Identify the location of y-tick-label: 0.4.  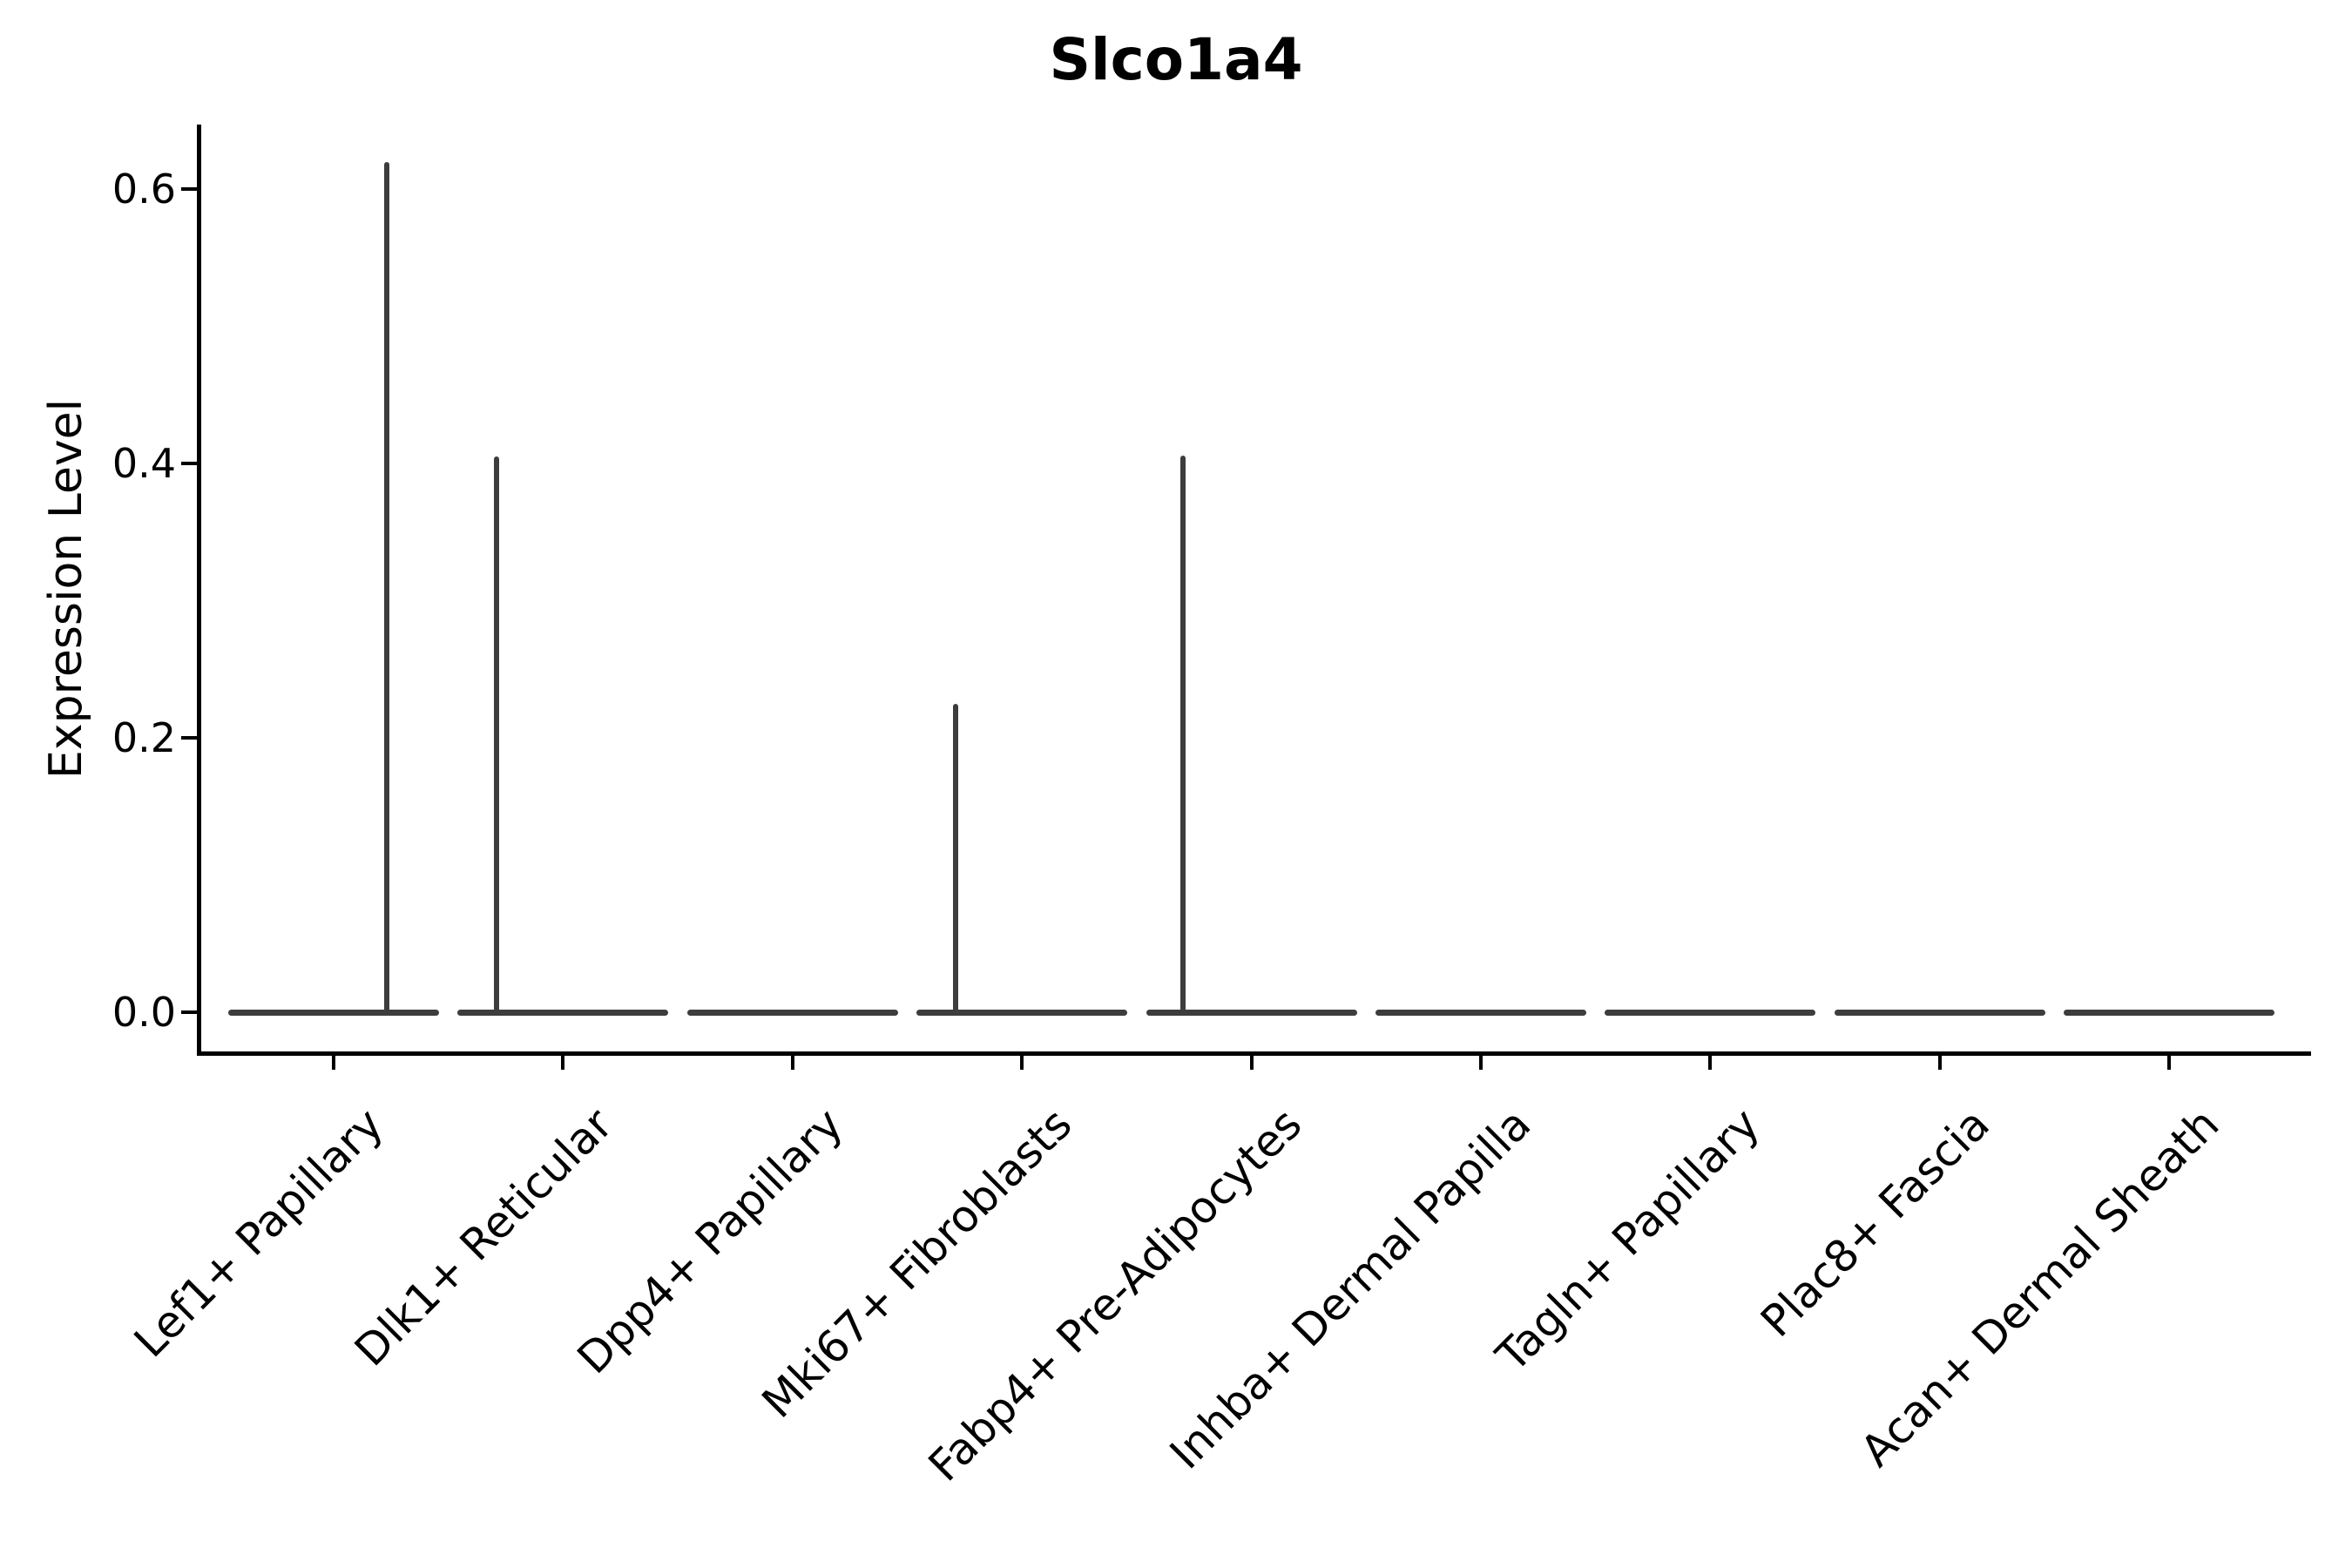
(144, 464).